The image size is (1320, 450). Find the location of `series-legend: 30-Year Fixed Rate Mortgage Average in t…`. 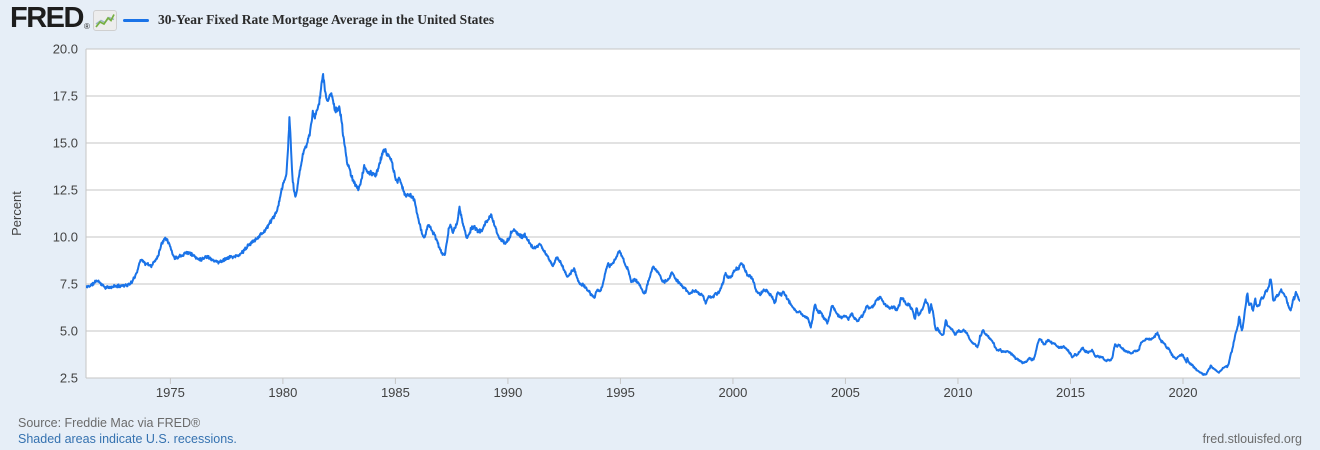

series-legend: 30-Year Fixed Rate Mortgage Average in t… is located at coordinates (308, 20).